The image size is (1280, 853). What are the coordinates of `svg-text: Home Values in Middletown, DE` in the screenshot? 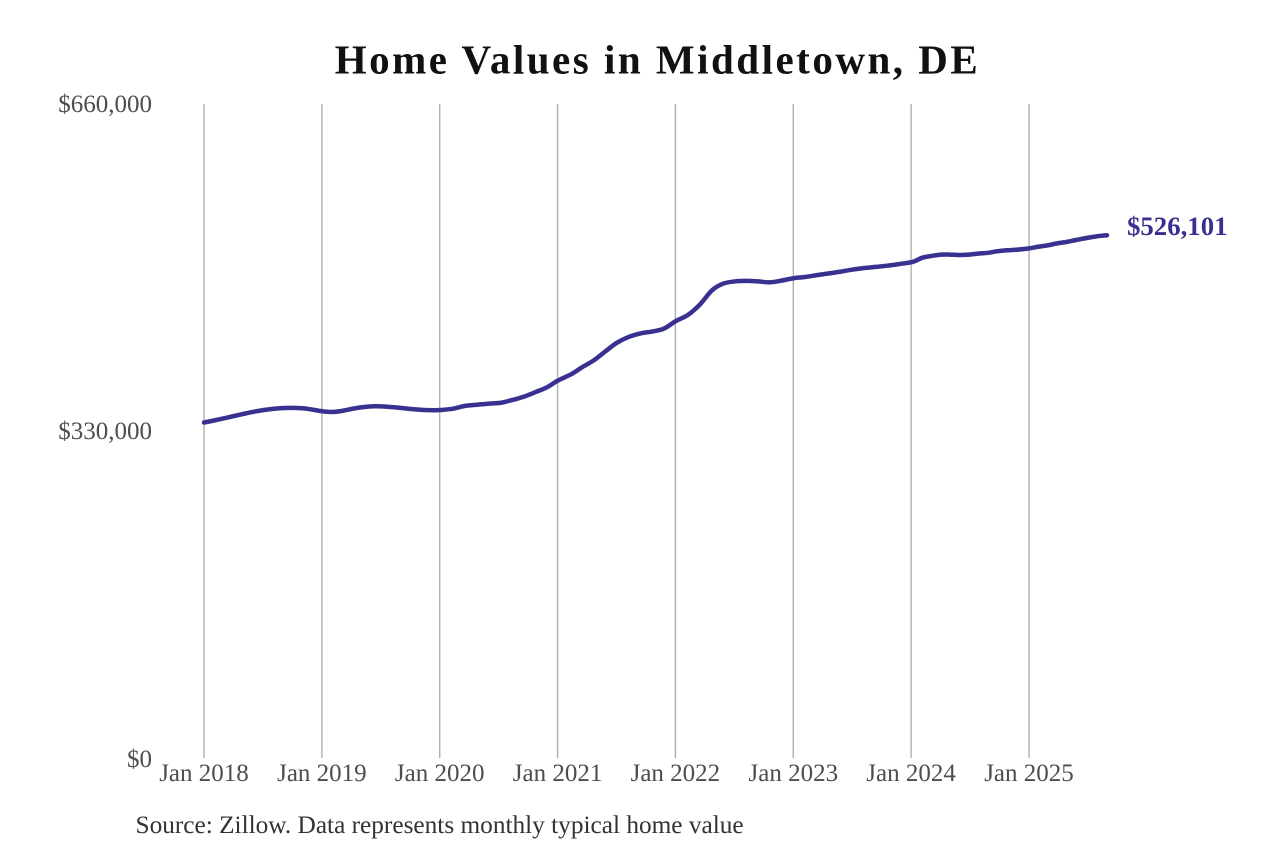 It's located at (657, 60).